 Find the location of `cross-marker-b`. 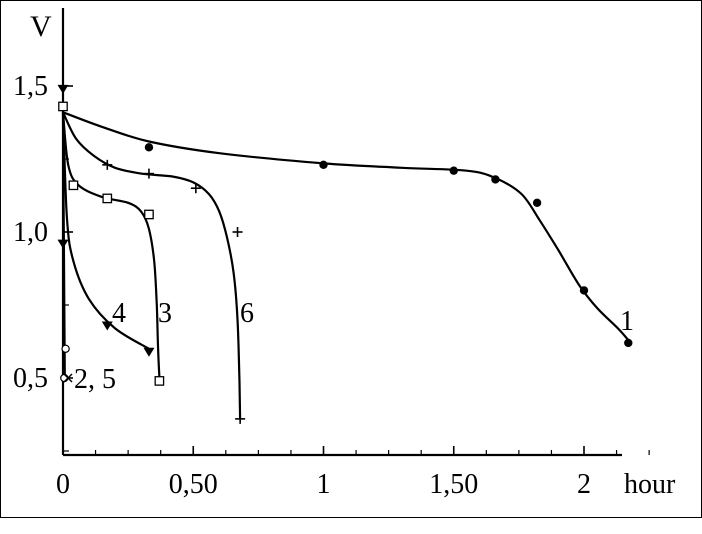

cross-marker-b is located at coordinates (68, 378).